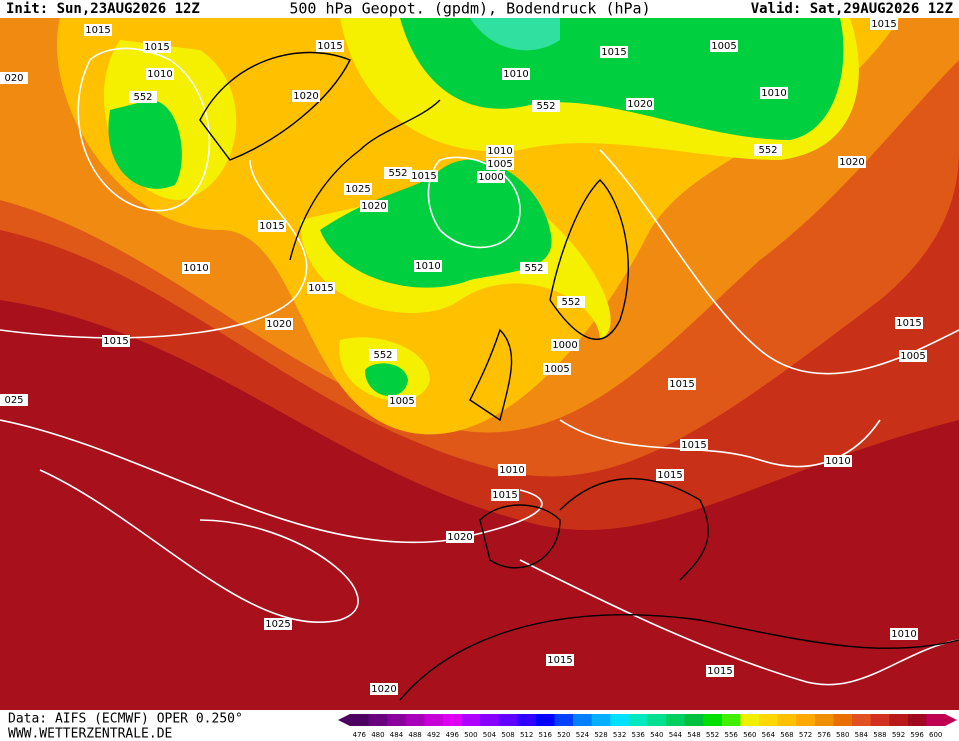 Image resolution: width=959 pixels, height=741 pixels. What do you see at coordinates (344, 720) in the screenshot?
I see `legend-arrow-left` at bounding box center [344, 720].